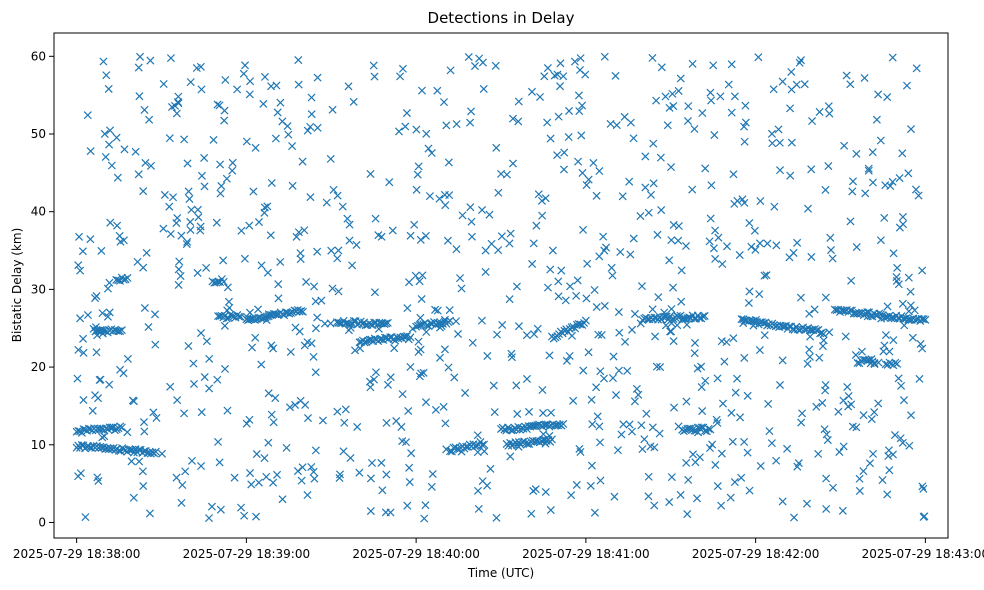  Describe the element at coordinates (923, 554) in the screenshot. I see `x-tick-label: 2025-07-29 18:43:00` at that location.